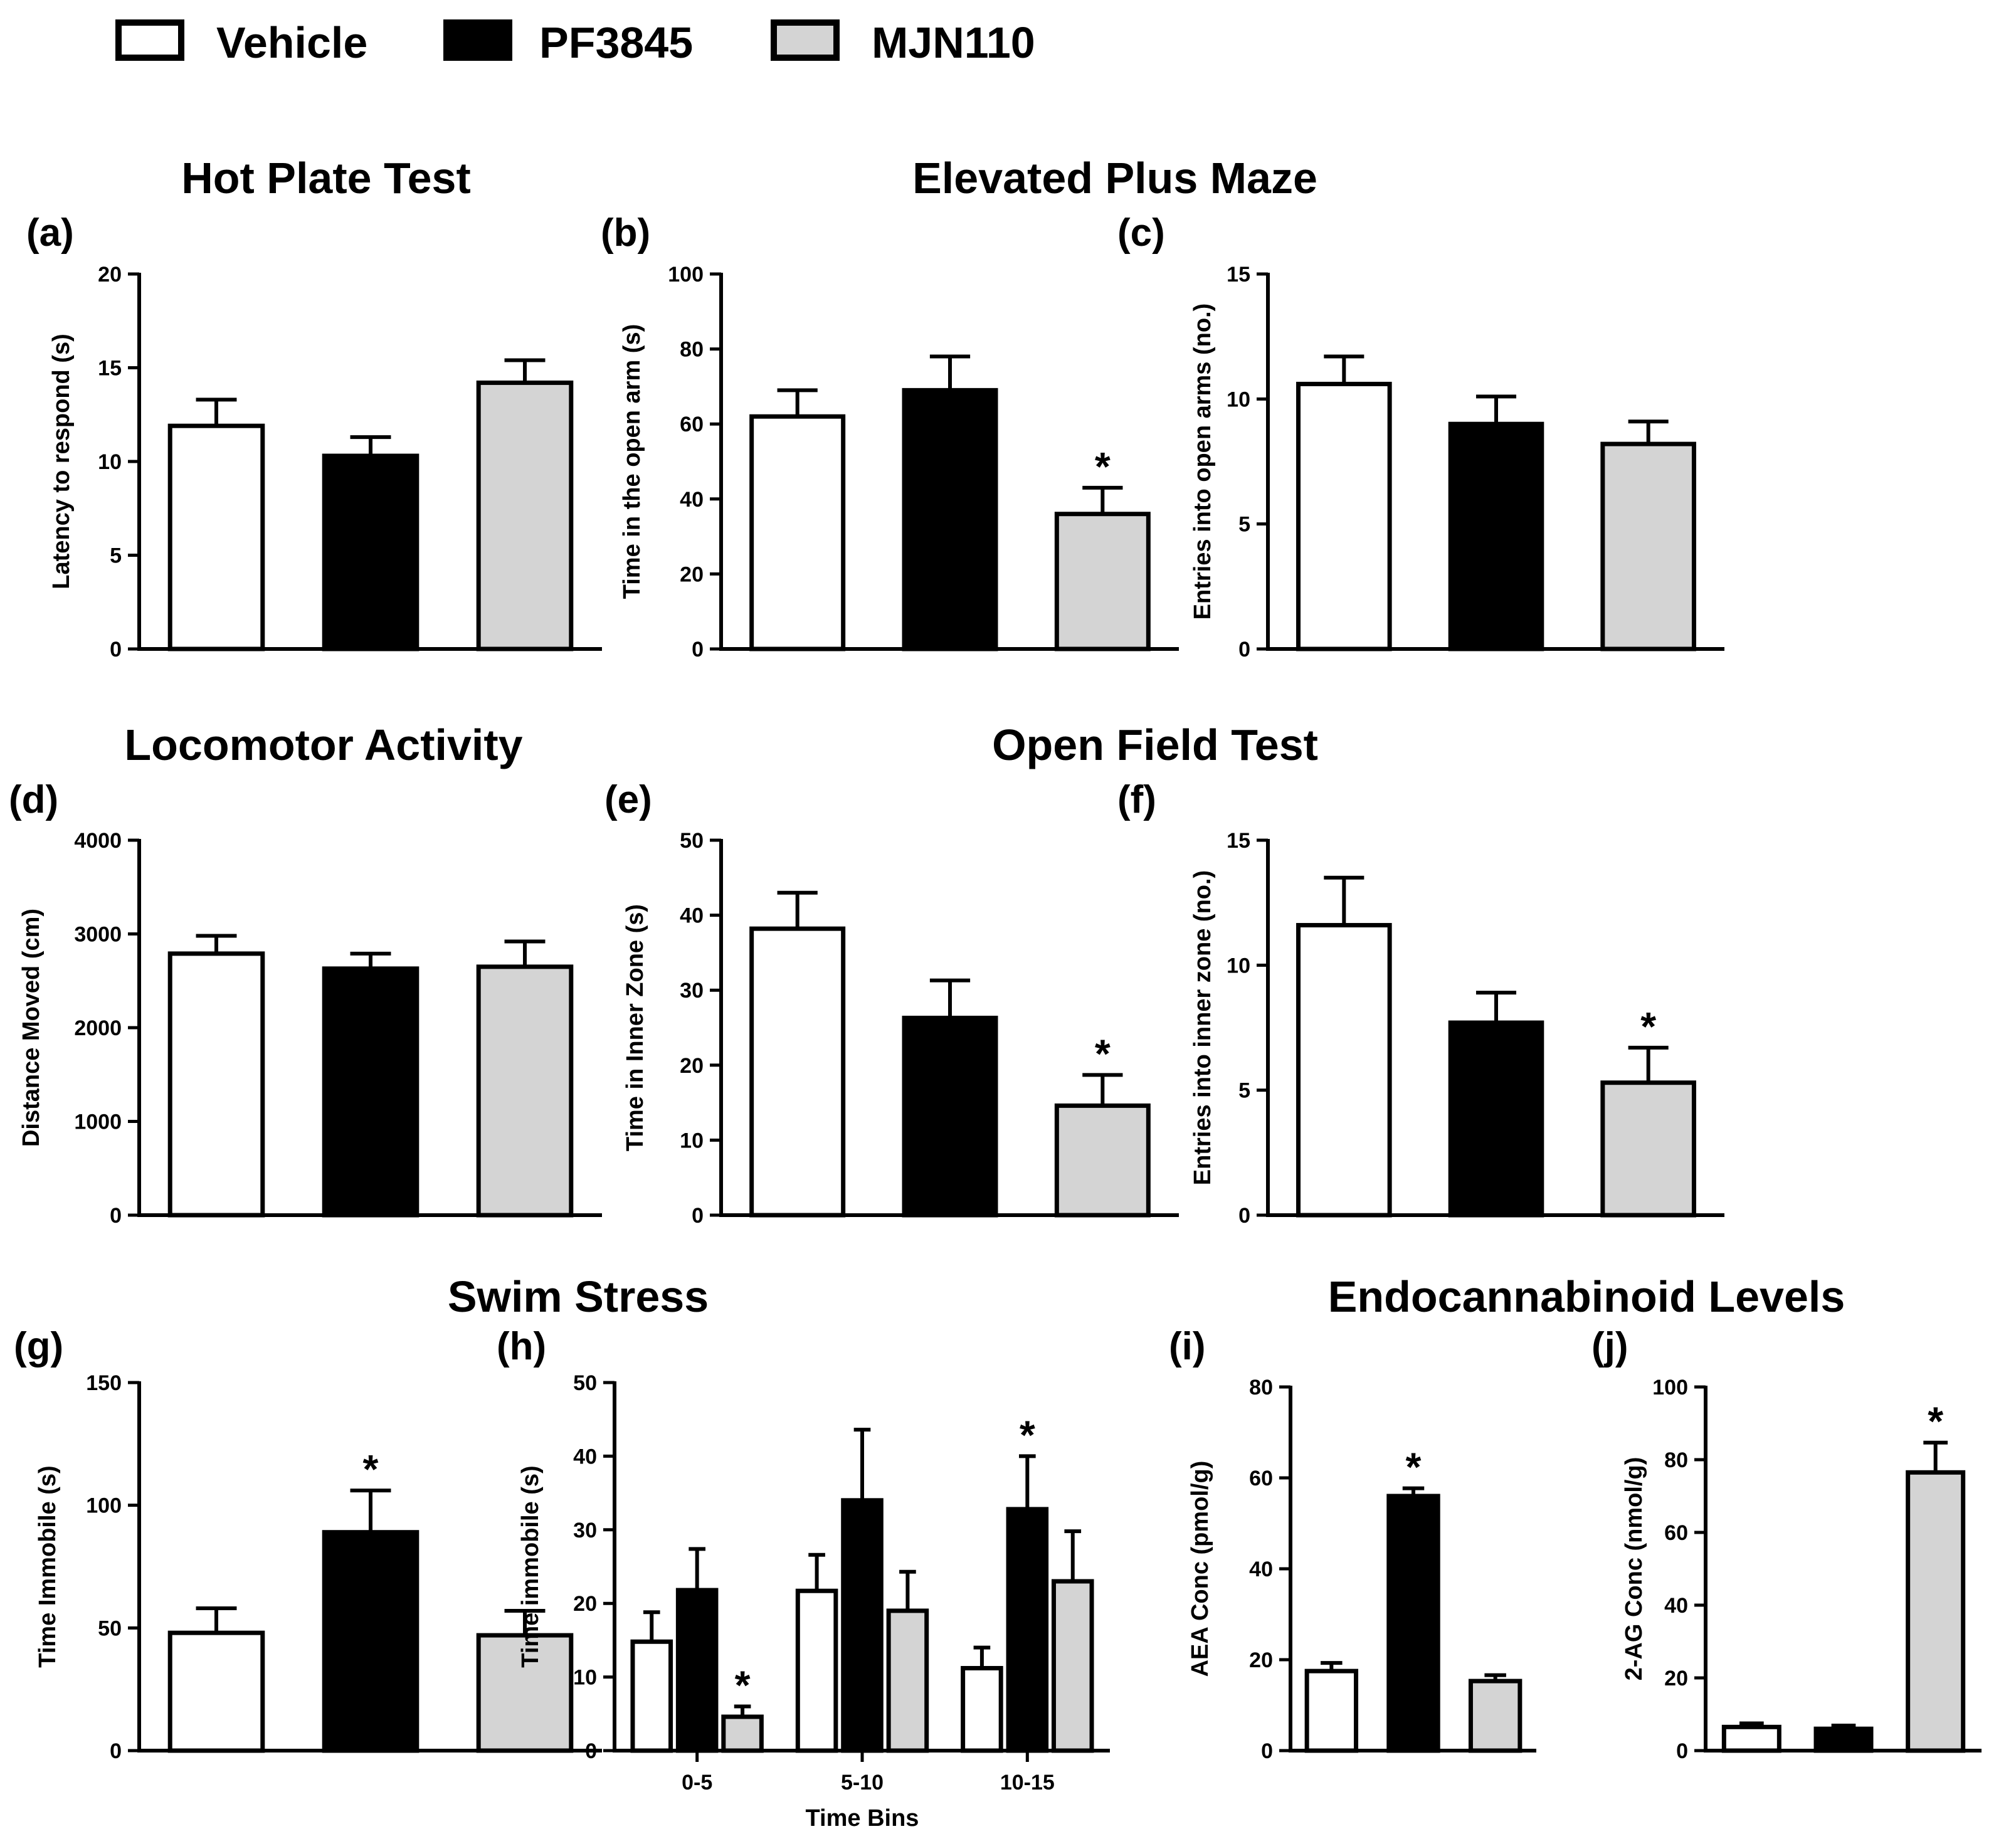  I want to click on bar-a-vehicle, so click(216, 537).